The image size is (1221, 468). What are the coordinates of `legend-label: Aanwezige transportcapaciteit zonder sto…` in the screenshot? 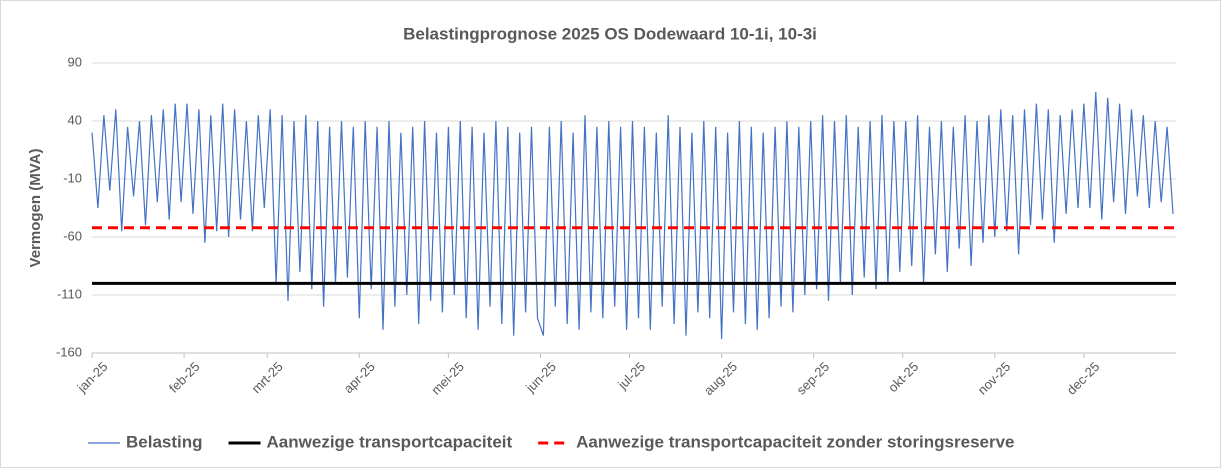 It's located at (795, 441).